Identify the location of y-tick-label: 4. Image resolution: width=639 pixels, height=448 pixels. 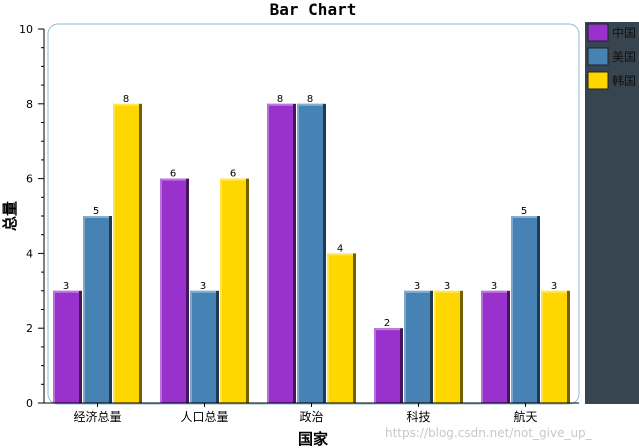
(29, 253).